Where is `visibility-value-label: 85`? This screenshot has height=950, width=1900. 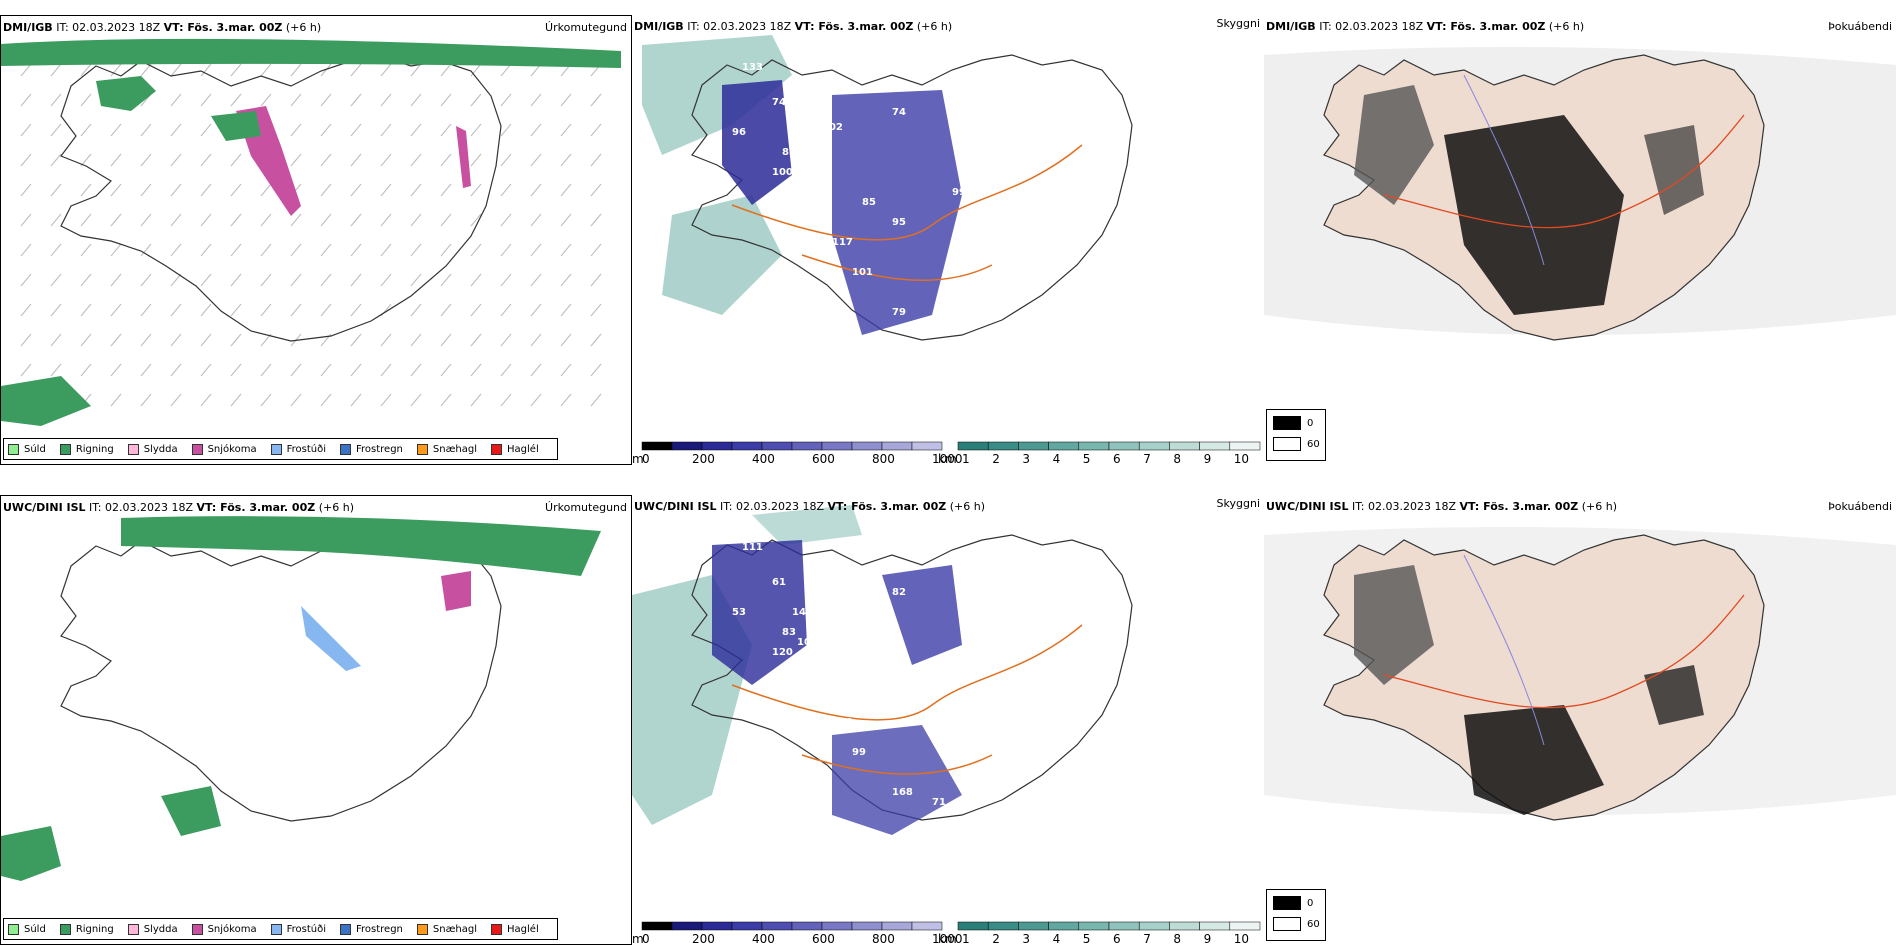 visibility-value-label: 85 is located at coordinates (869, 202).